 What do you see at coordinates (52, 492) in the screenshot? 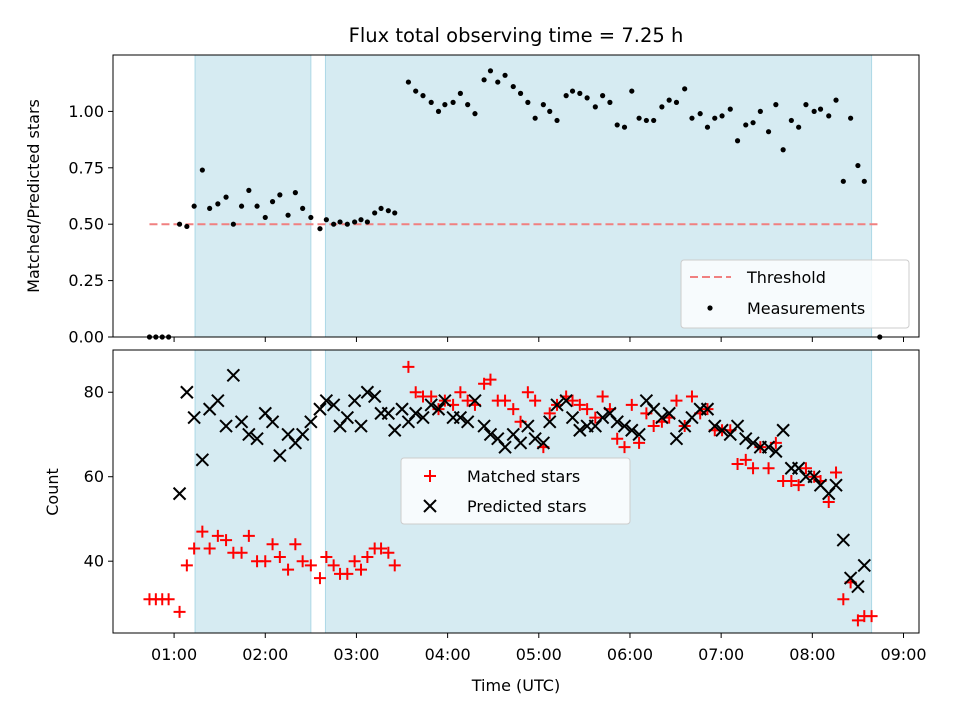
I see `count-y-axis-label: Count` at bounding box center [52, 492].